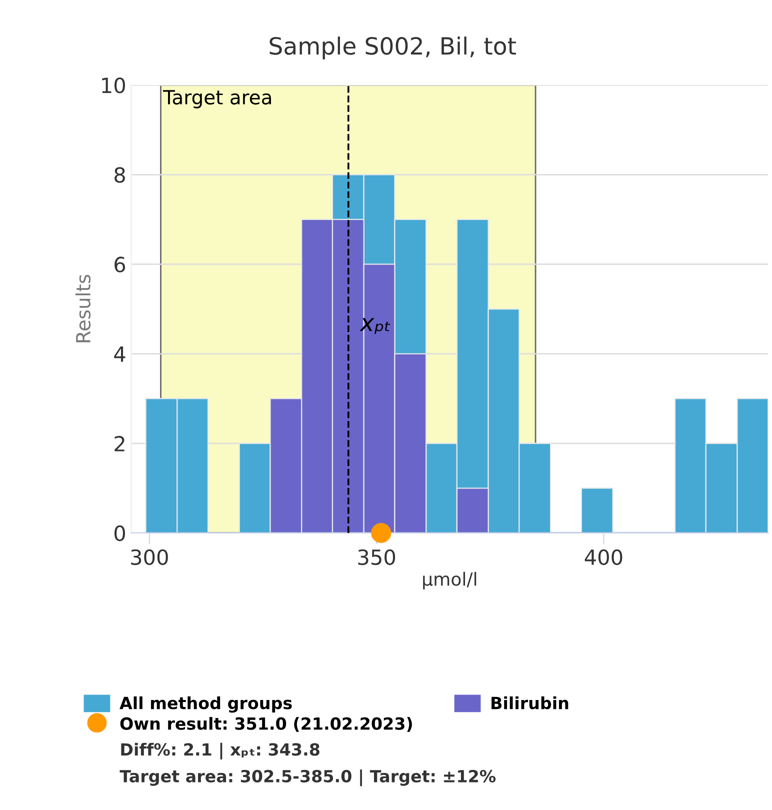  What do you see at coordinates (119, 444) in the screenshot?
I see `y-tick-label: 2` at bounding box center [119, 444].